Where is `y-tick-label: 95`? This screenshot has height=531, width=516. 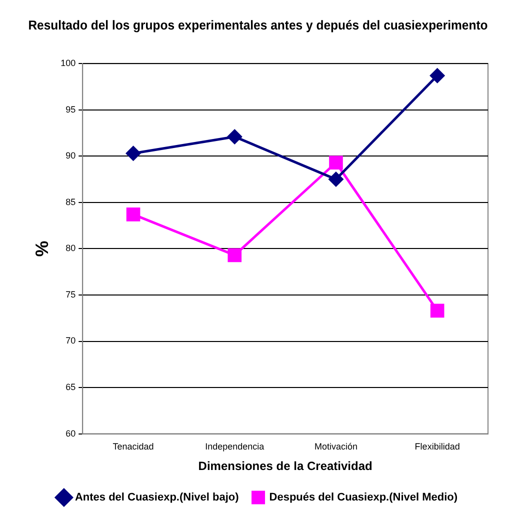 y-tick-label: 95 is located at coordinates (71, 109).